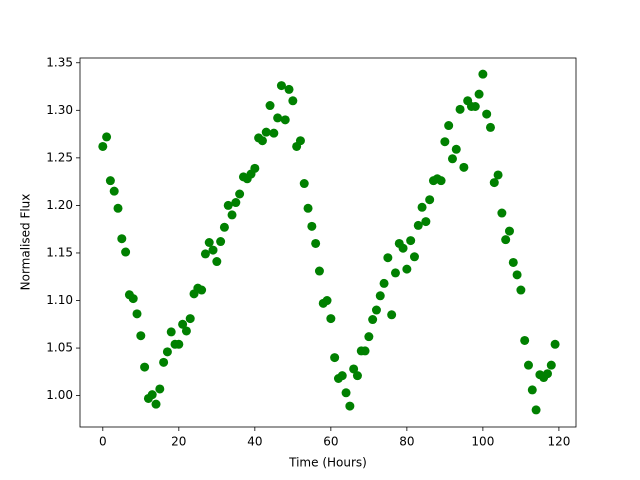 This screenshot has width=640, height=480. I want to click on y-tick-label: 1.25, so click(59, 157).